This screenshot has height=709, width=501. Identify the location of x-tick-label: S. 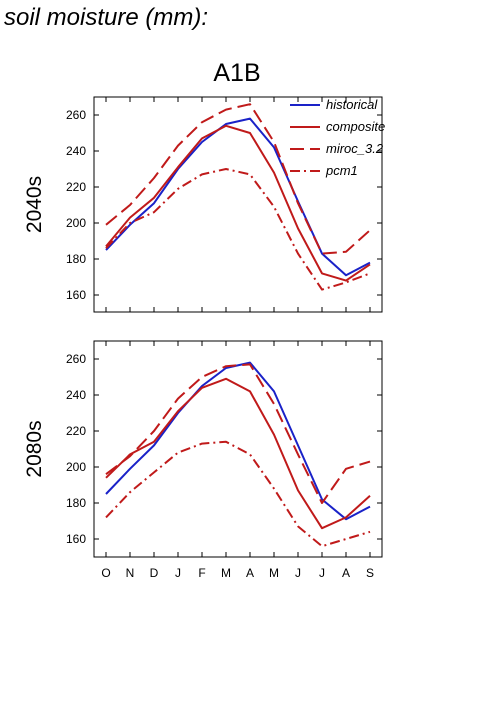
(370, 573).